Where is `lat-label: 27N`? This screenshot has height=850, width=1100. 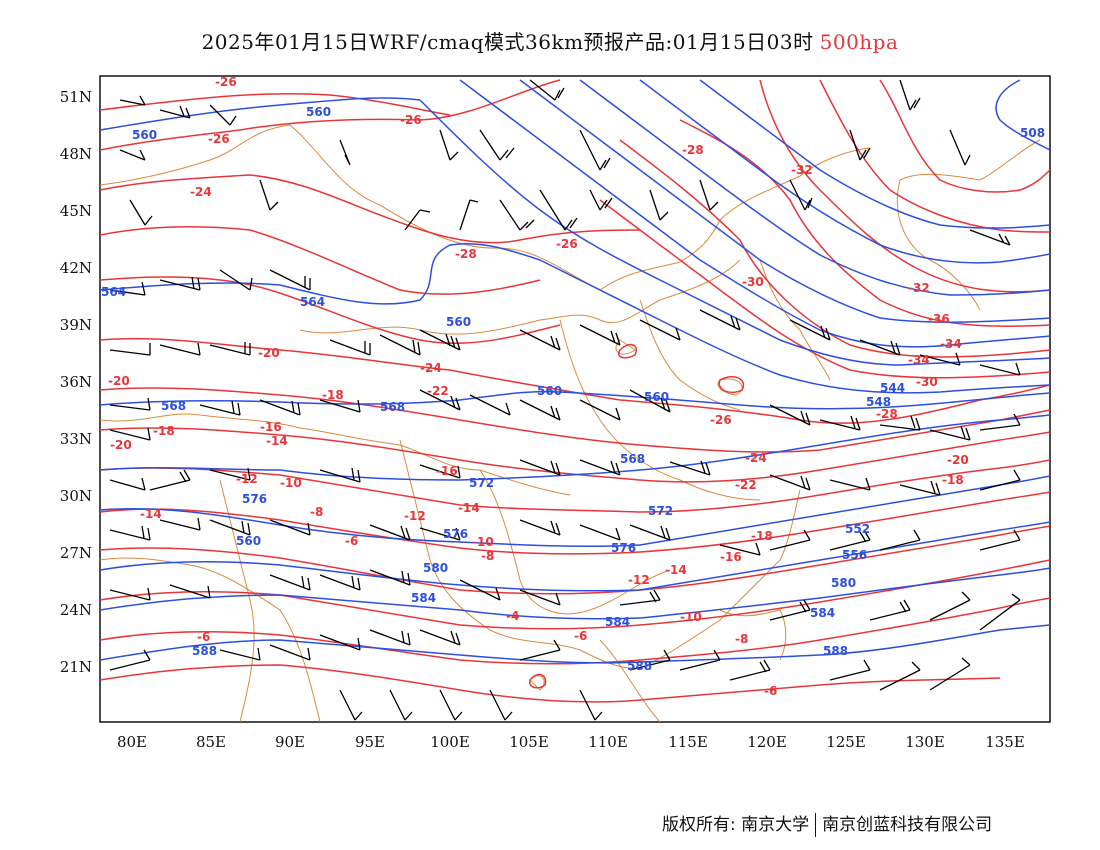 lat-label: 27N is located at coordinates (76, 553).